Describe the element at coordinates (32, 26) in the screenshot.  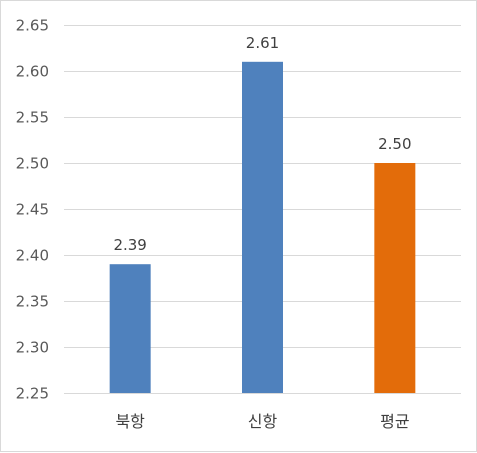
I see `y-tick-label: 2.65` at that location.